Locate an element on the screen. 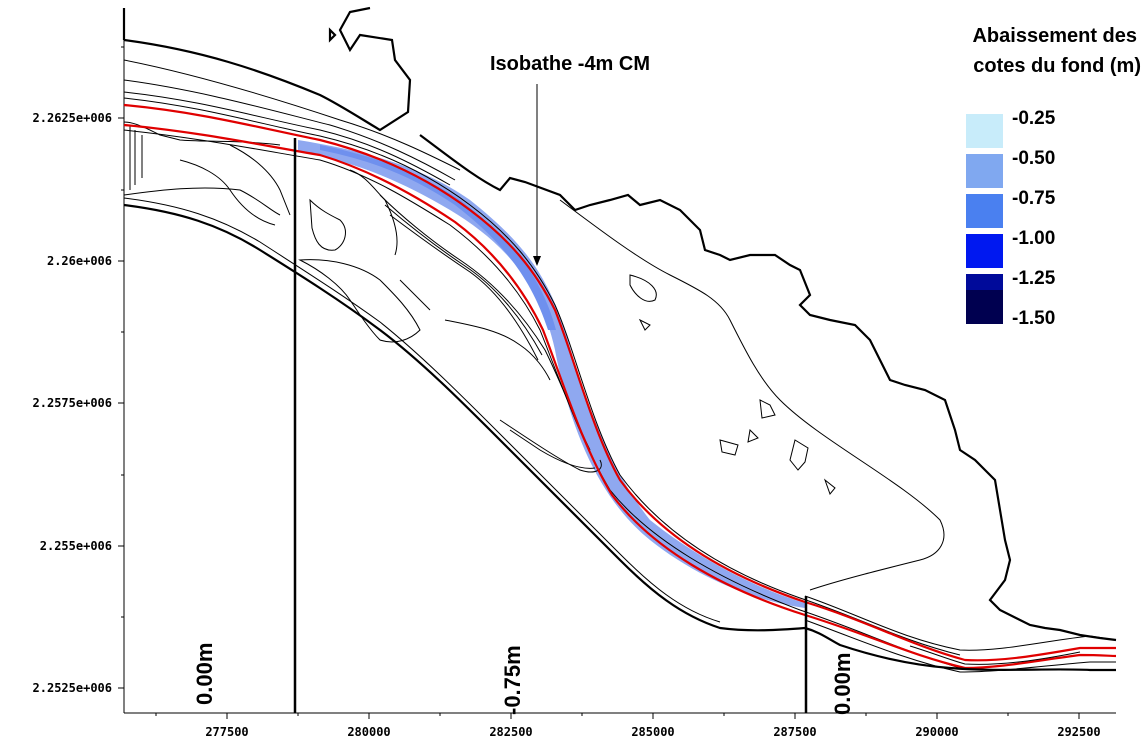  legend-label: -0.25 is located at coordinates (1034, 118).